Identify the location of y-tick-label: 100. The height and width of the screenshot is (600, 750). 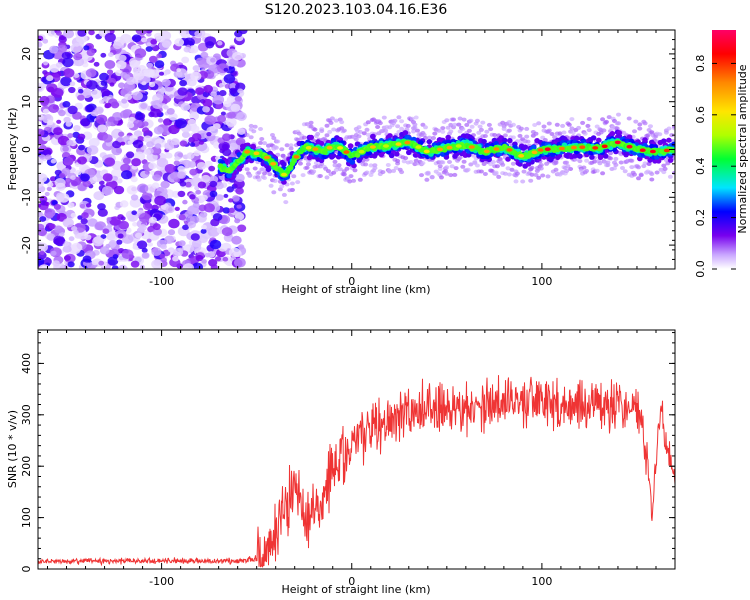
(26, 517).